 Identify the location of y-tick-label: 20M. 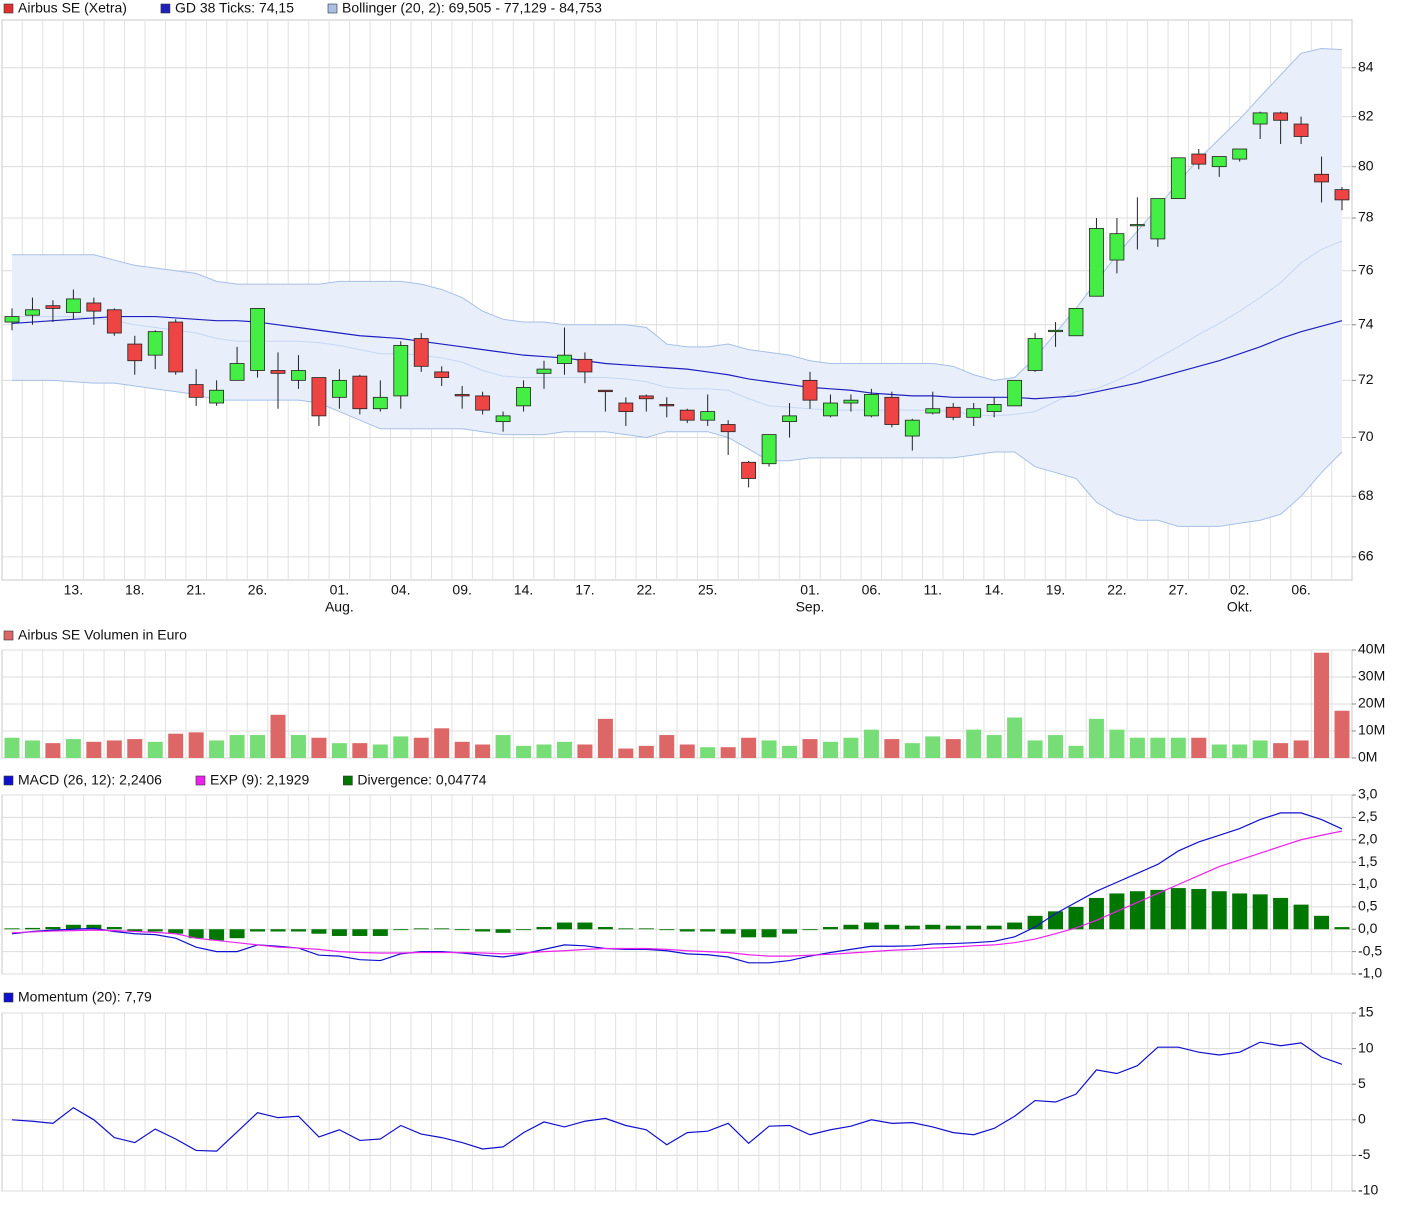
(1371, 703).